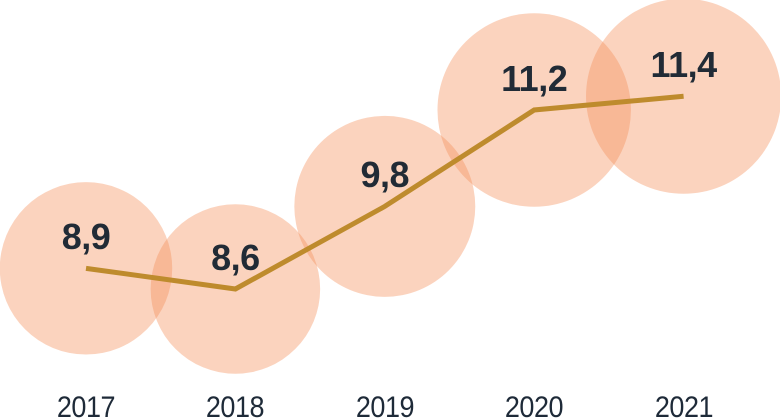  I want to click on value-label-2020: 11,2, so click(534, 78).